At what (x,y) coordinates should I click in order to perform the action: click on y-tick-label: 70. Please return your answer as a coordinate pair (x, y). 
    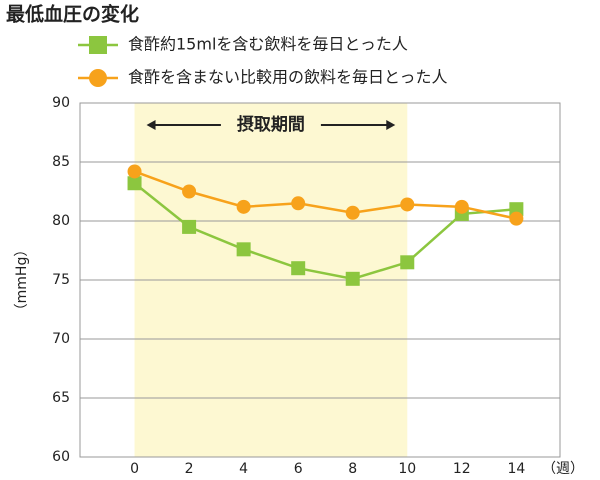
    Looking at the image, I should click on (61, 339).